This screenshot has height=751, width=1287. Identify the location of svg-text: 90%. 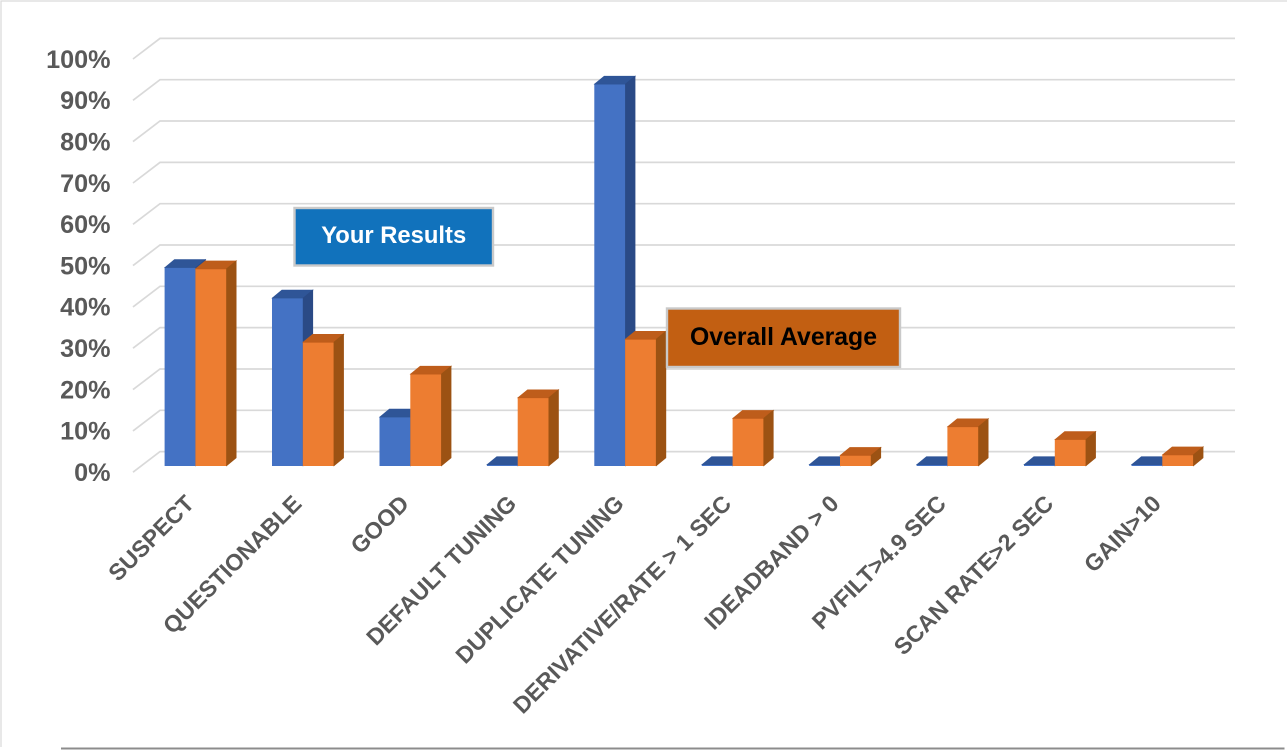
(85, 101).